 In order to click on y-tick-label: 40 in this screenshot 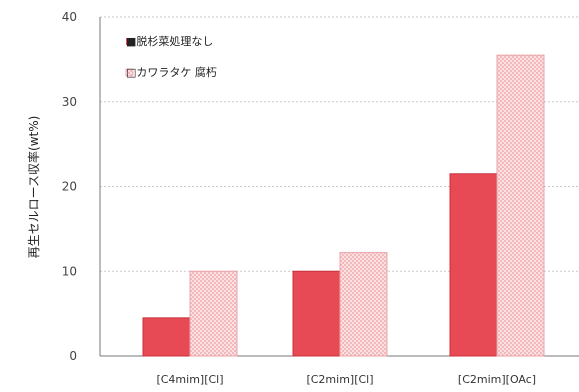, I will do `click(69, 17)`.